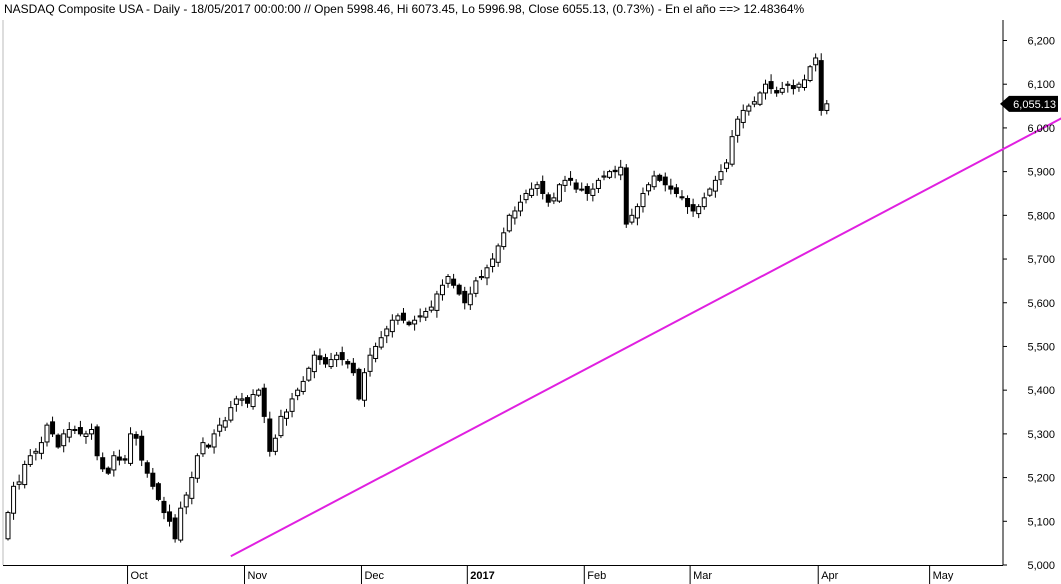 This screenshot has width=1061, height=584. Describe the element at coordinates (1041, 479) in the screenshot. I see `y-tick-label: 5,200` at that location.